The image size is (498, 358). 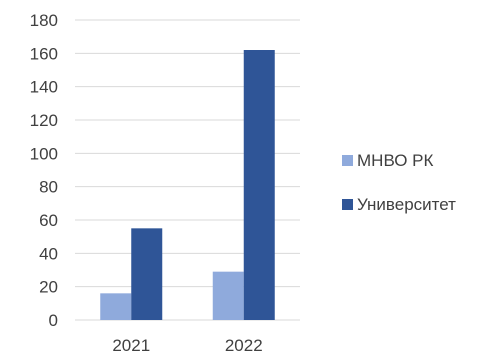 What do you see at coordinates (44, 87) in the screenshot?
I see `y-tick-label: 140` at bounding box center [44, 87].